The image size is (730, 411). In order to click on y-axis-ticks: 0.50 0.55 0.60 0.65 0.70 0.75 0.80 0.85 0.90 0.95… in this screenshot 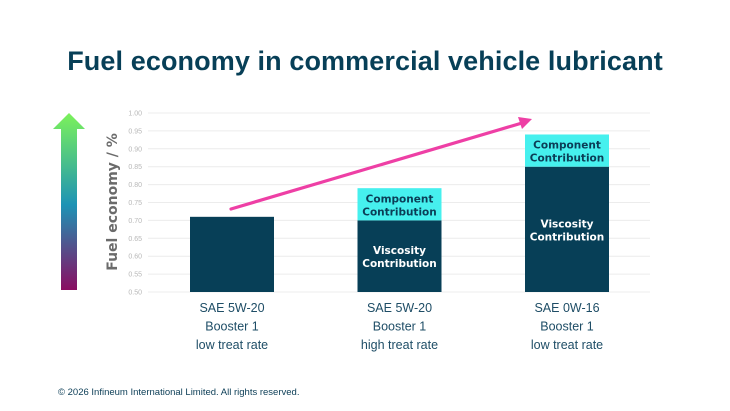, I will do `click(135, 204)`.